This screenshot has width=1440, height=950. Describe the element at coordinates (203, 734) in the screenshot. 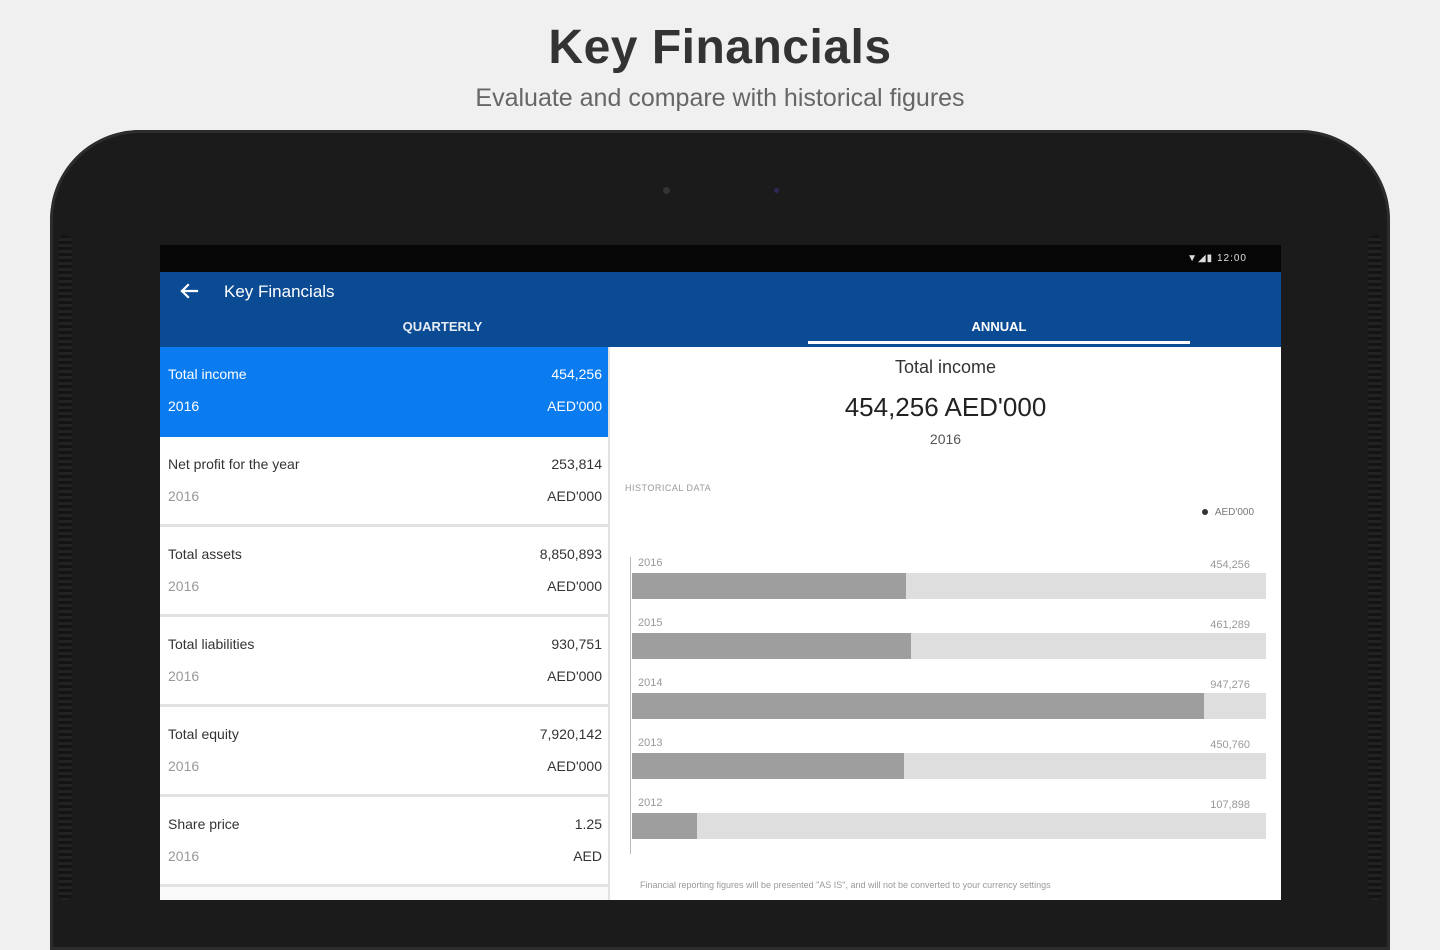

I see `list-item-label: Total equity` at that location.